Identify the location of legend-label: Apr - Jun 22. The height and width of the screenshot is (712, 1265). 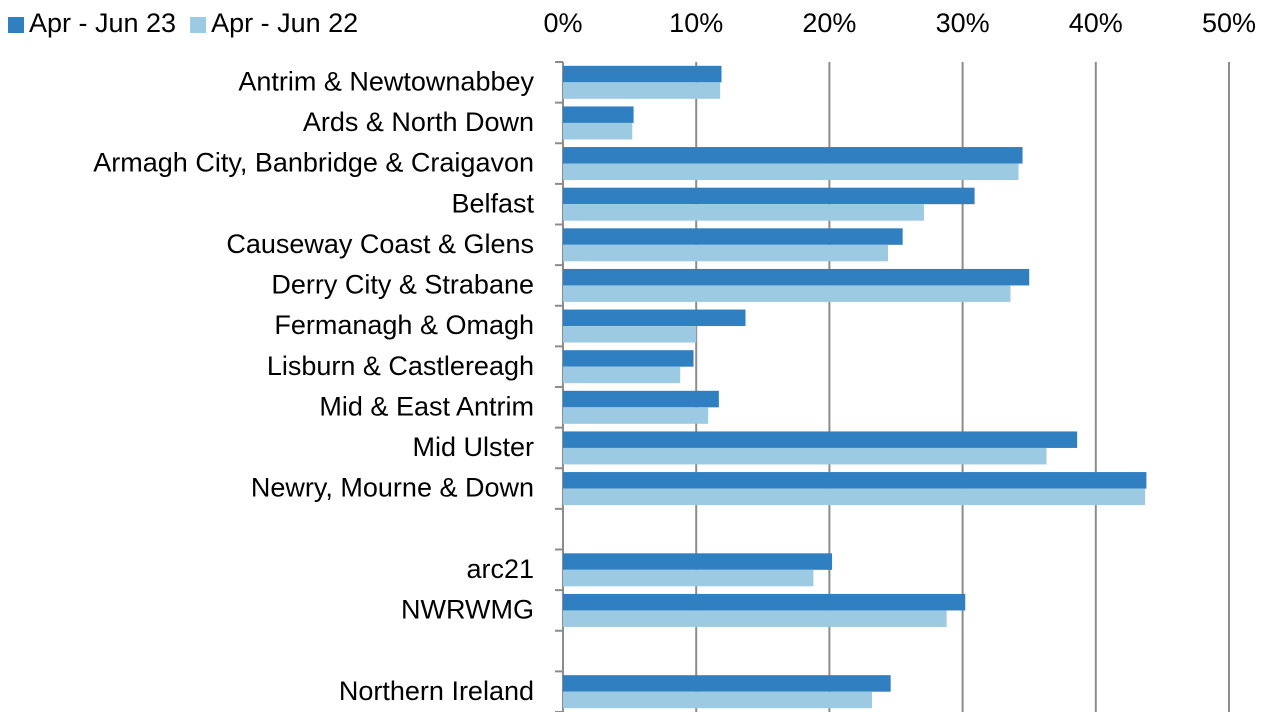
(284, 23).